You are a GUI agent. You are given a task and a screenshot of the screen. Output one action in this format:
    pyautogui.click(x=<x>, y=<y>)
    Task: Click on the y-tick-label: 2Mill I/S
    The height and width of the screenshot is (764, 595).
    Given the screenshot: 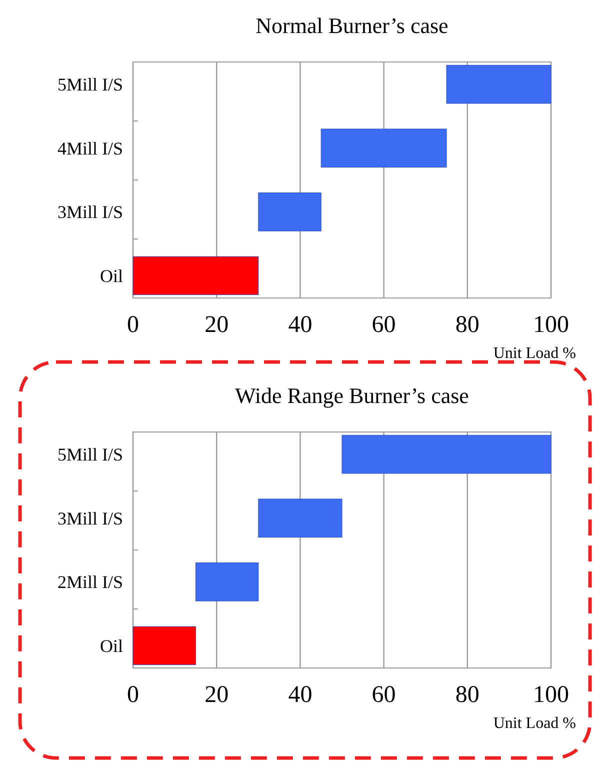 What is the action you would take?
    pyautogui.click(x=90, y=582)
    